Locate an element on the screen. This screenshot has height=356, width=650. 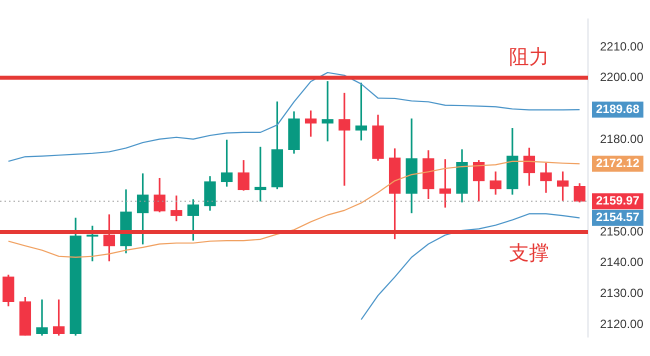
y-tick-label: 2120.00 is located at coordinates (622, 323).